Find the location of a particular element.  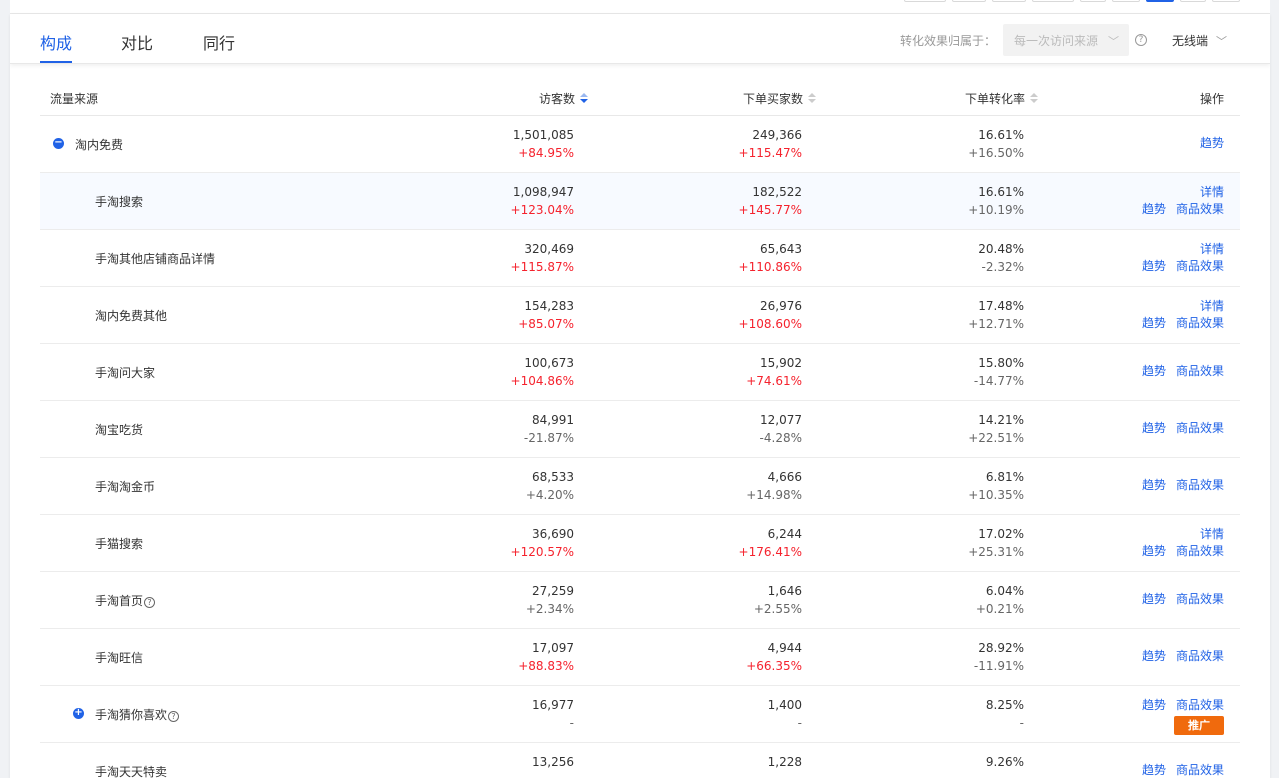

pager-button-active is located at coordinates (1160, 1).